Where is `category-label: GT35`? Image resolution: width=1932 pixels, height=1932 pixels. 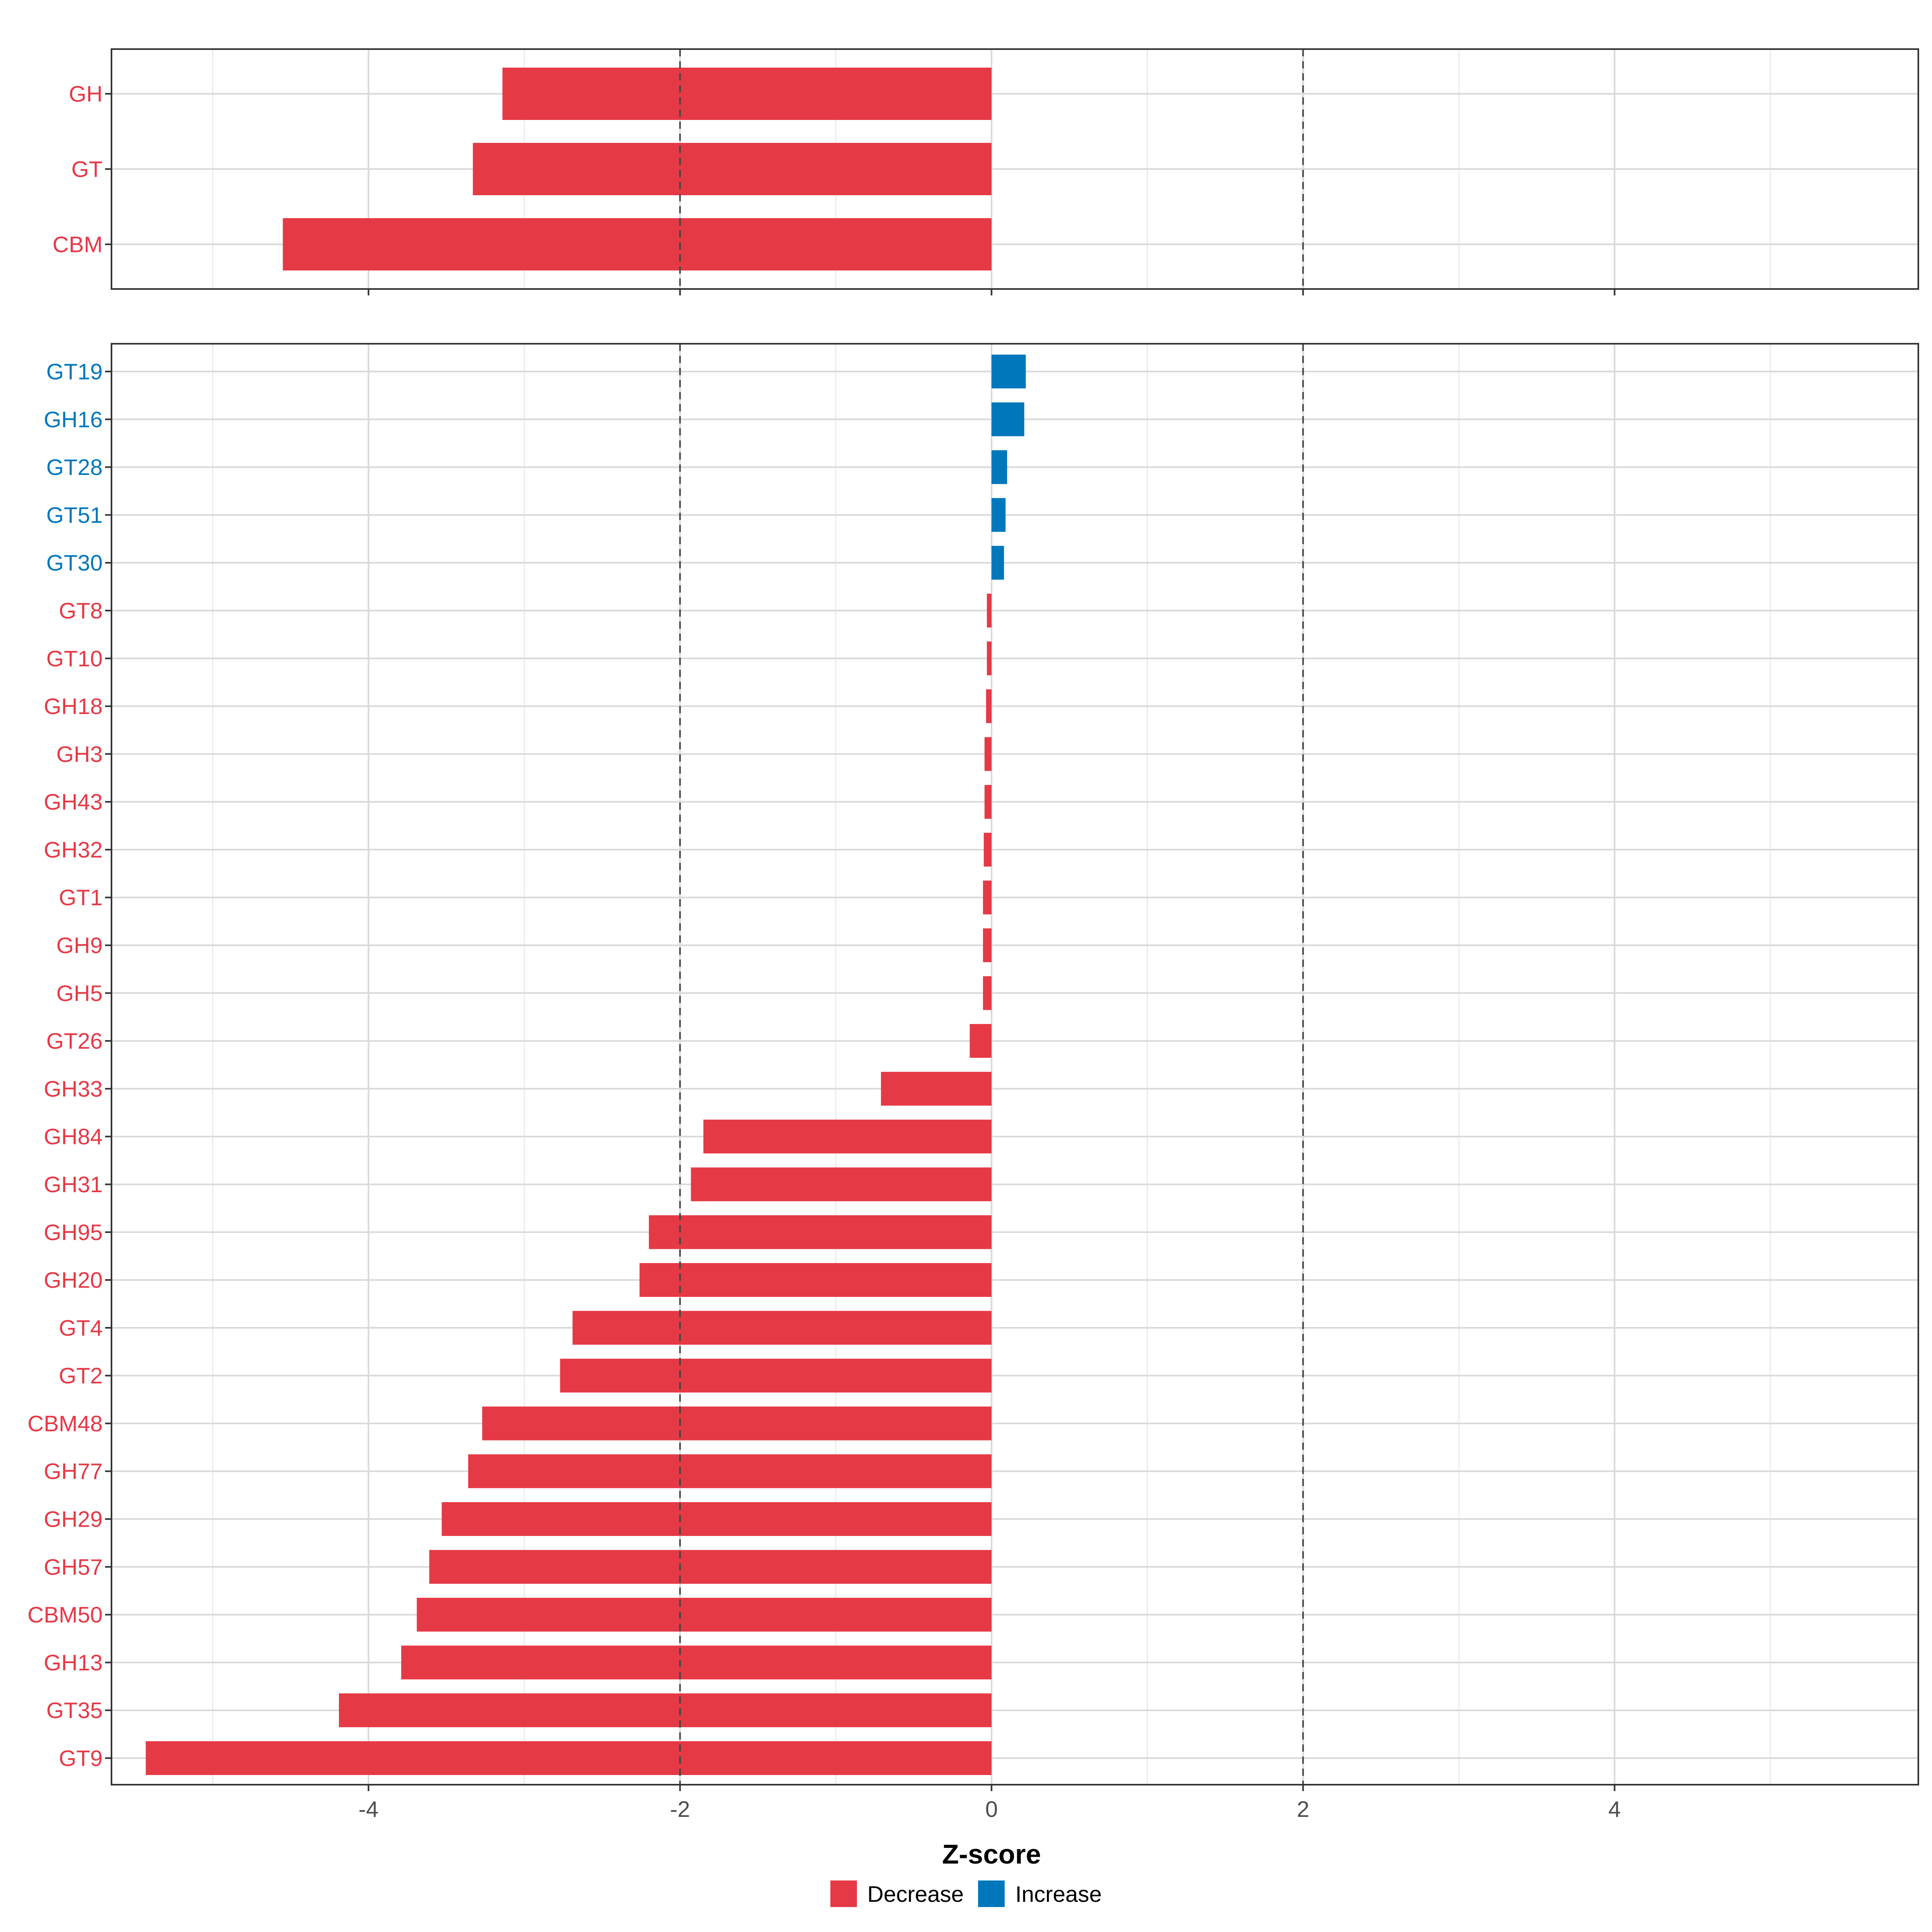
category-label: GT35 is located at coordinates (74, 1710).